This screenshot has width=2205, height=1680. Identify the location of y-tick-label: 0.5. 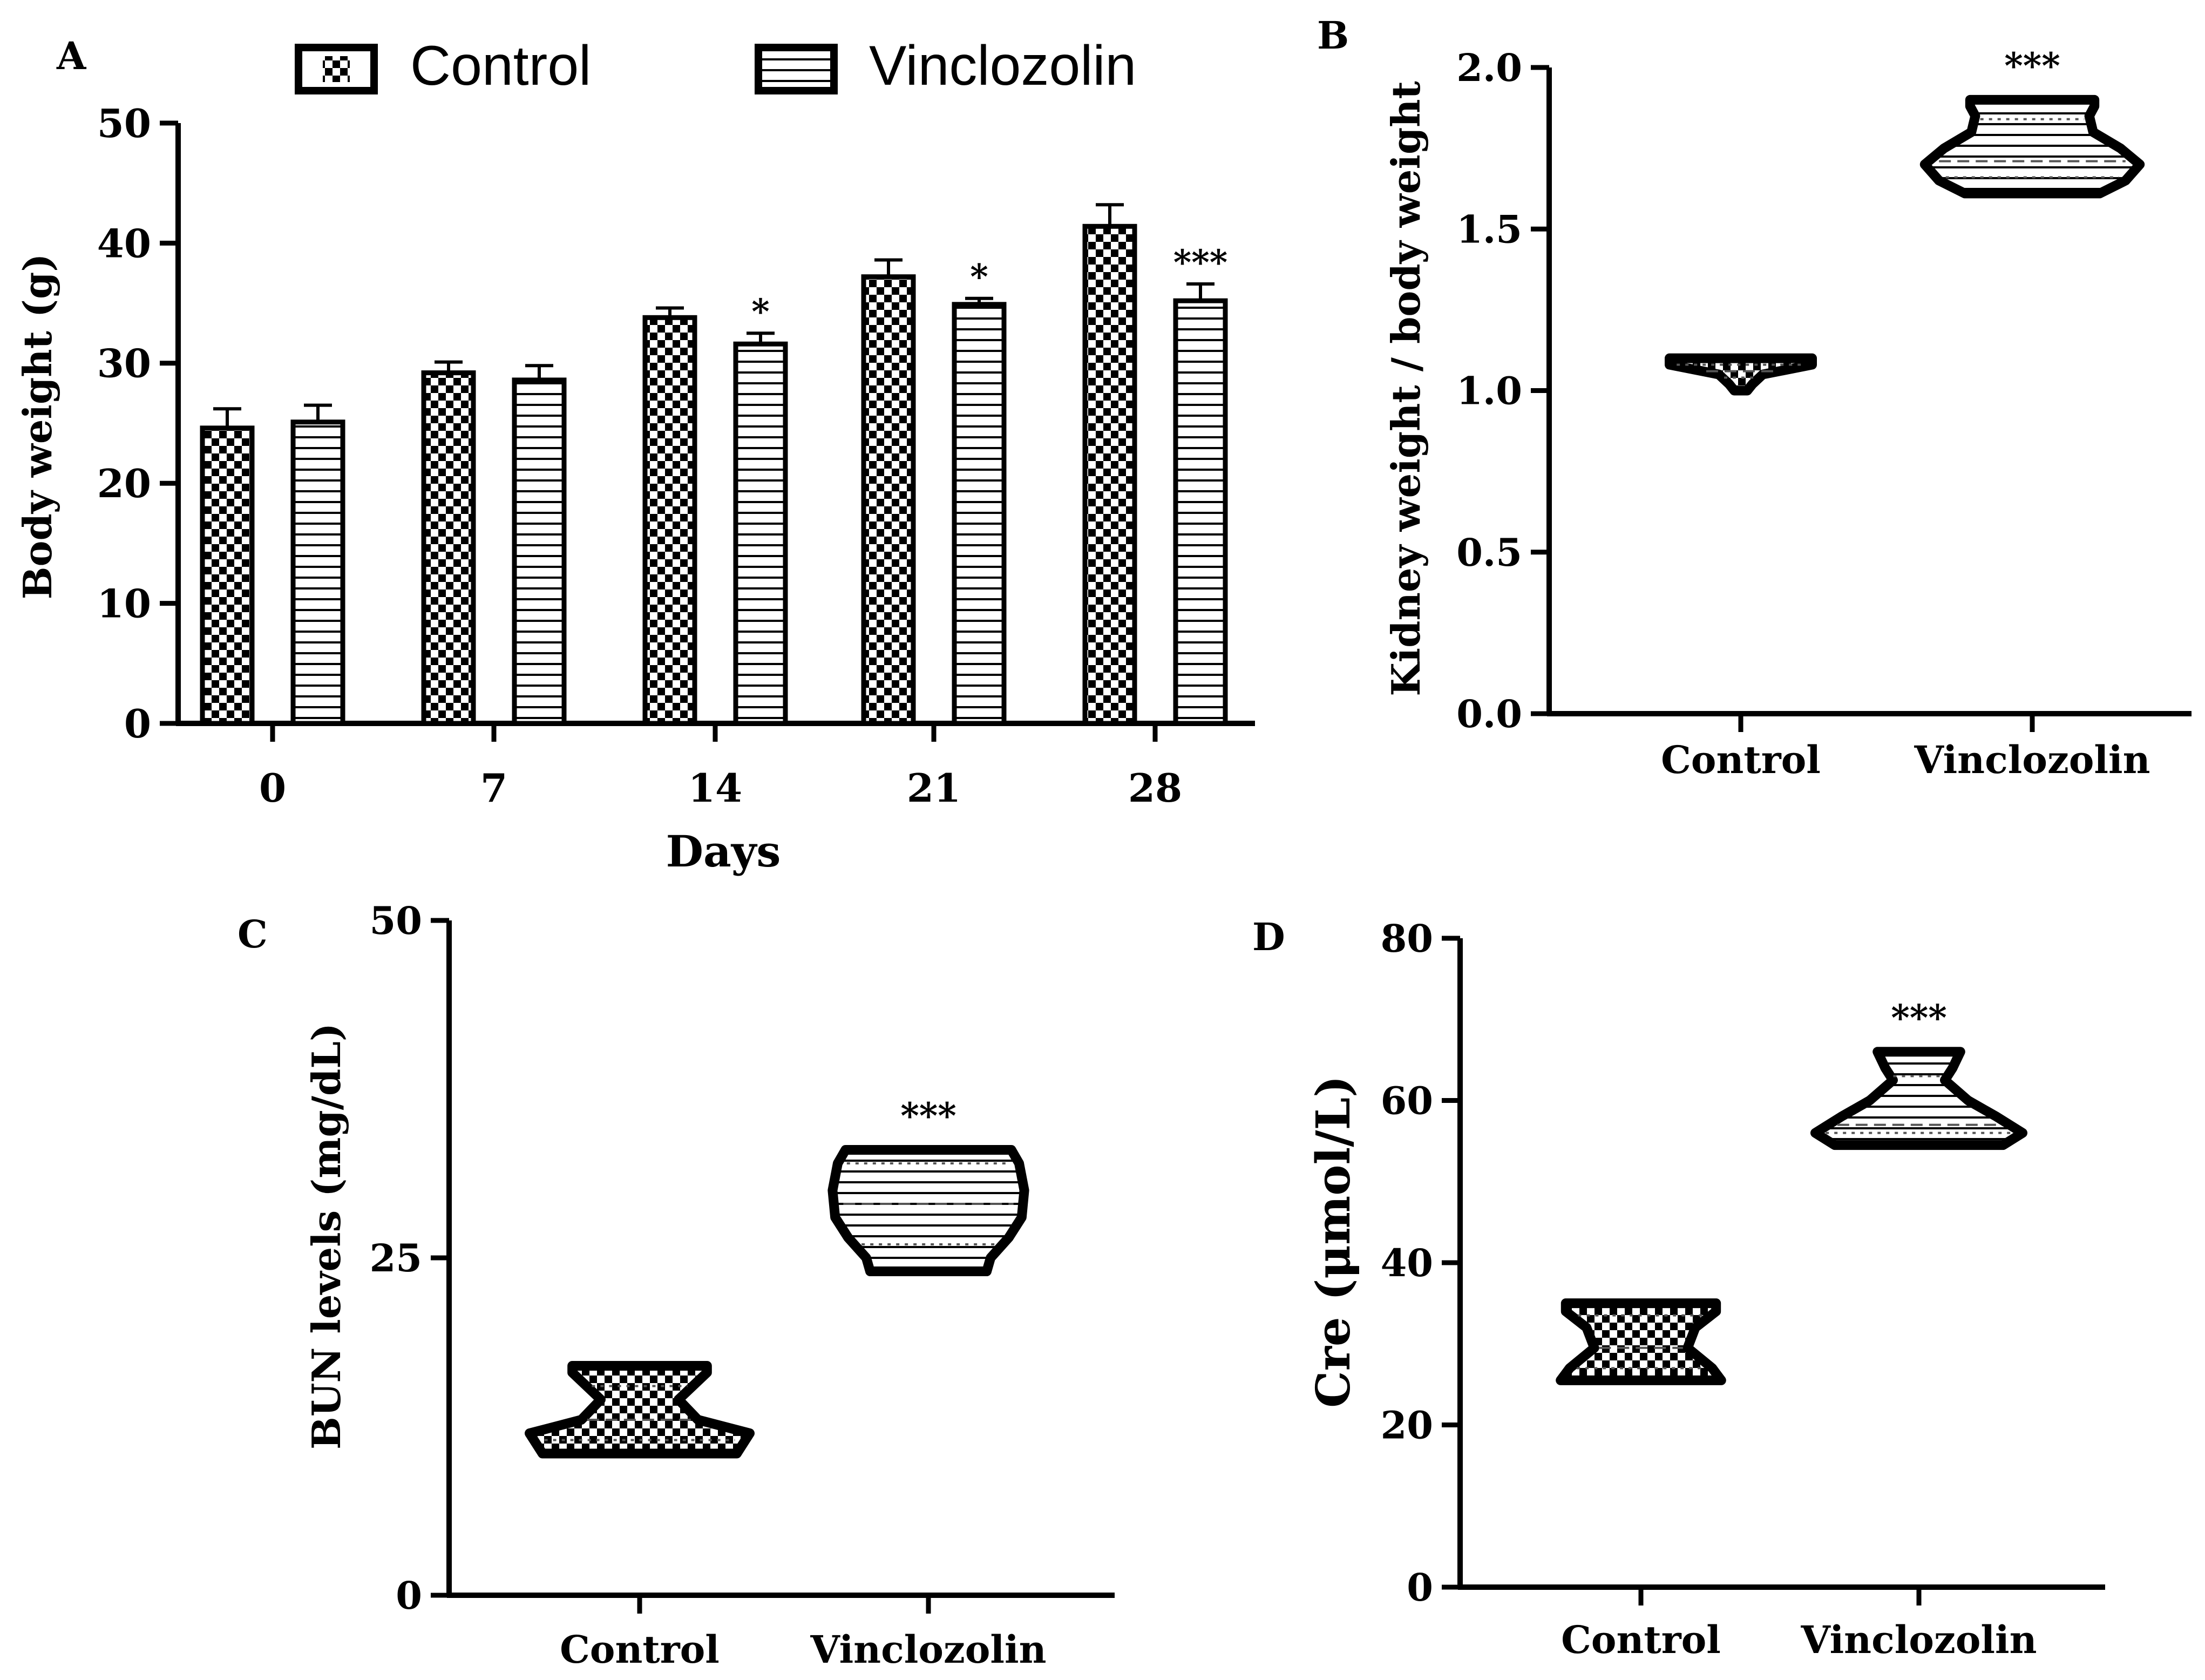
(1489, 552).